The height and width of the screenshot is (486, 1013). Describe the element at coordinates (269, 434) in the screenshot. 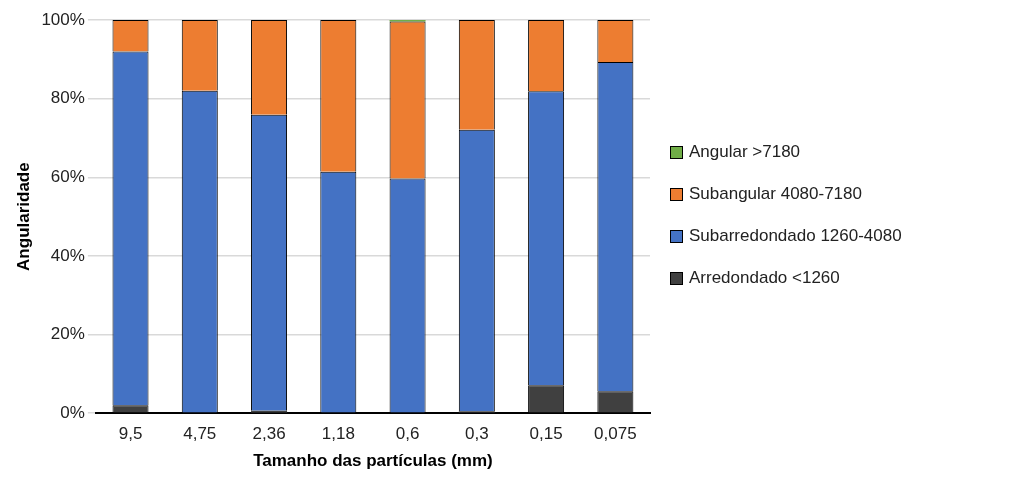

I see `x-tick-label: 2,36` at that location.